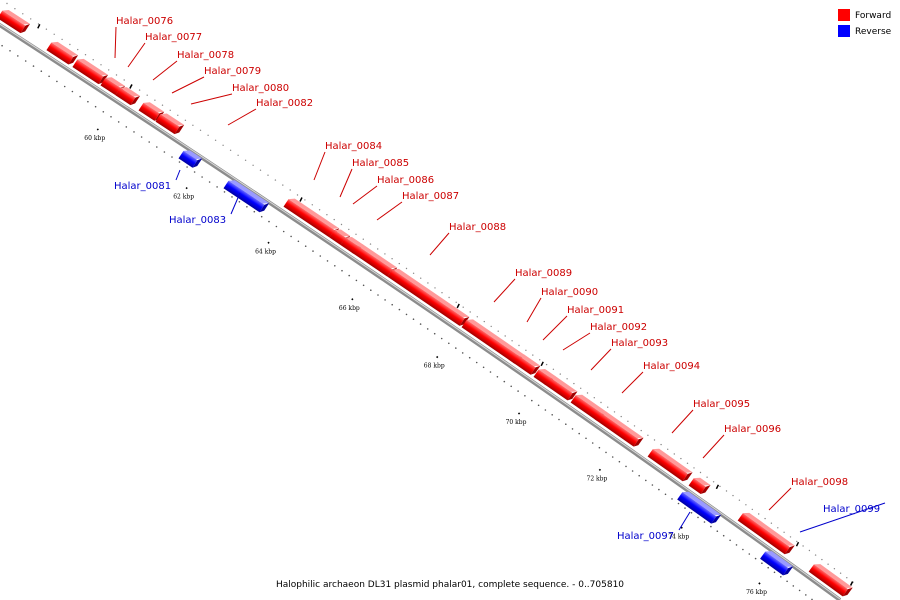 This screenshot has width=900, height=600. What do you see at coordinates (205, 55) in the screenshot?
I see `gene-label-halar-0078: Halar_0078` at bounding box center [205, 55].